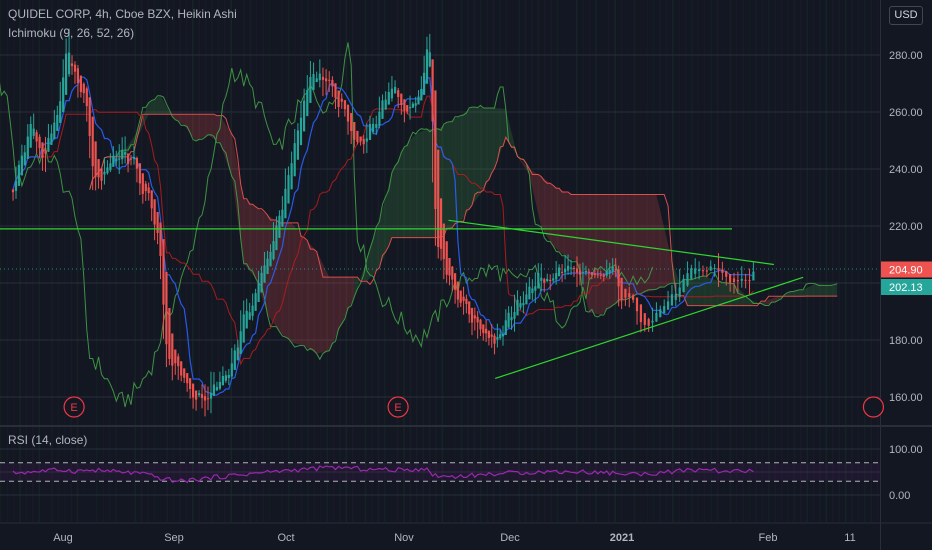  Describe the element at coordinates (906, 227) in the screenshot. I see `price-tick-label: 220.00` at that location.